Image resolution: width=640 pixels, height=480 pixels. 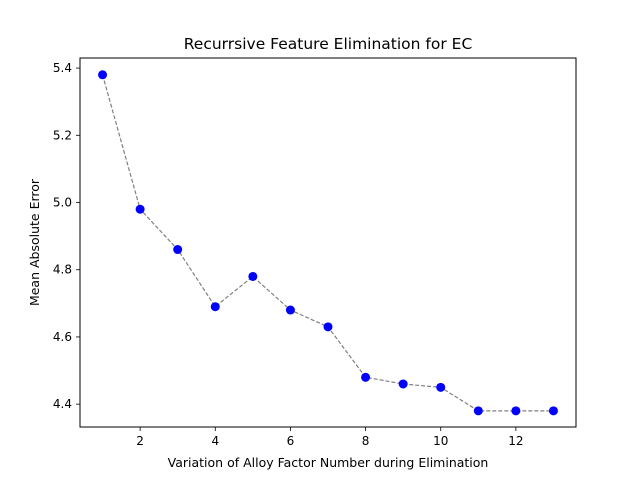 What do you see at coordinates (328, 44) in the screenshot?
I see `chart-title: Recurrsive Feature Elimination for EC` at bounding box center [328, 44].